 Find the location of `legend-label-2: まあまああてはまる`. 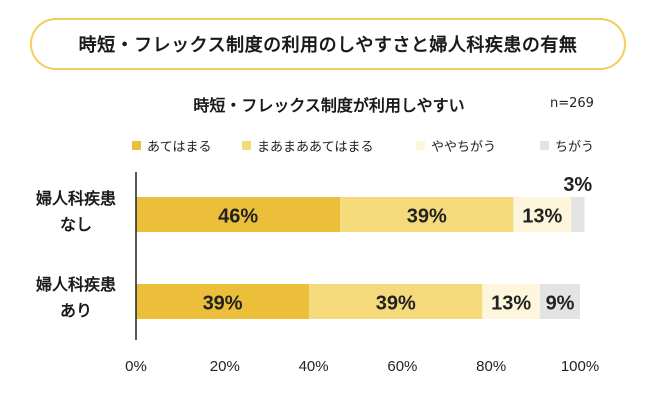

legend-label-2: まあまああてはまる is located at coordinates (315, 147).